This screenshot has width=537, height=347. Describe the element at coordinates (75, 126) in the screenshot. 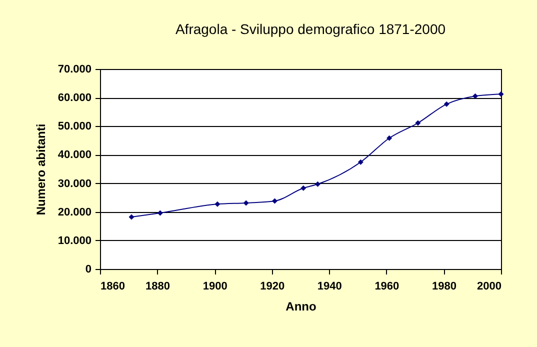

I see `y-tick-label: 50.000` at that location.